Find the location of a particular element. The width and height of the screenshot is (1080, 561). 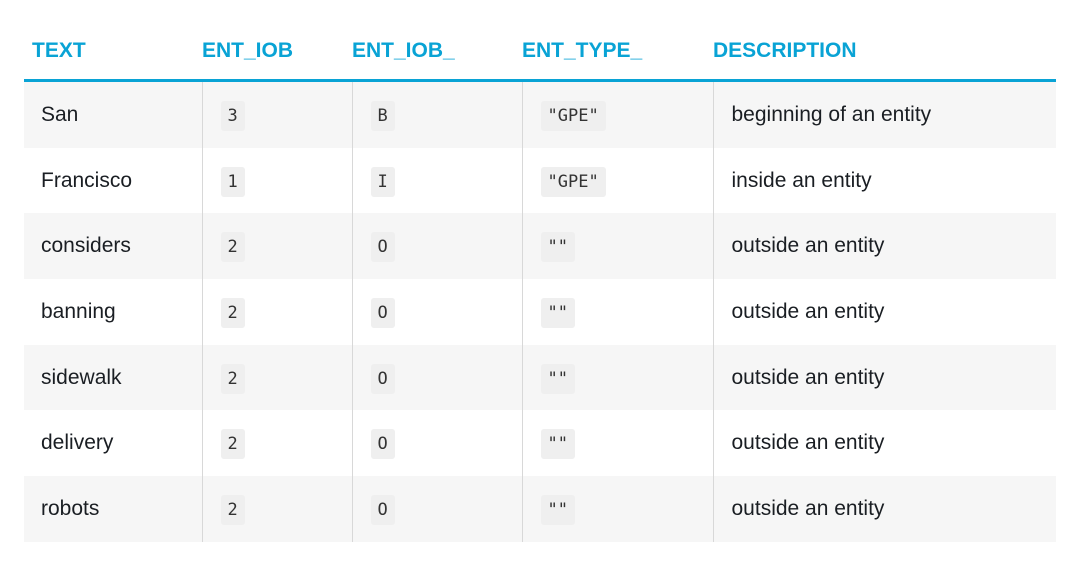

table-row: delivery 2 O "" outside an entity is located at coordinates (540, 443).